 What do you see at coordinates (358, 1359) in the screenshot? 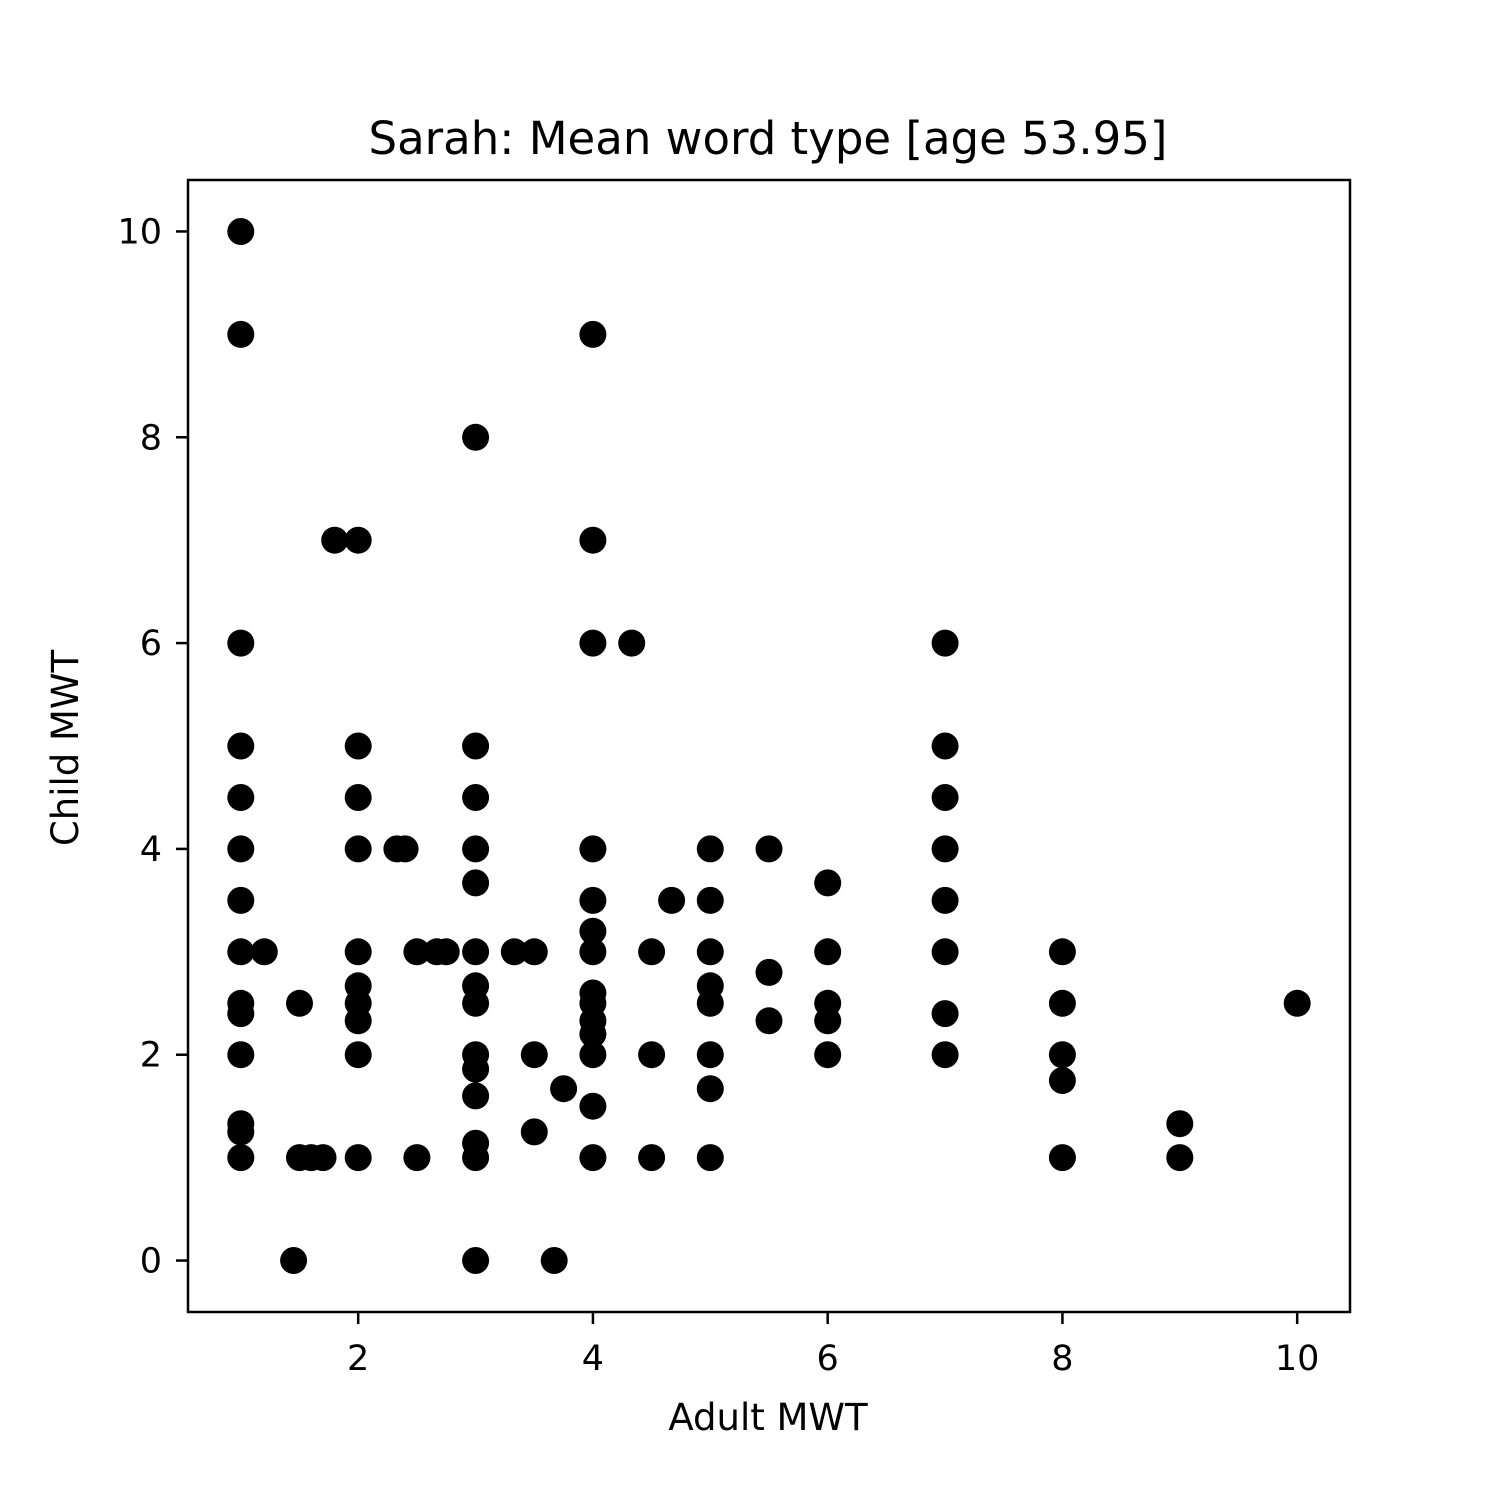
I see `x-tick-label: 2` at bounding box center [358, 1359].